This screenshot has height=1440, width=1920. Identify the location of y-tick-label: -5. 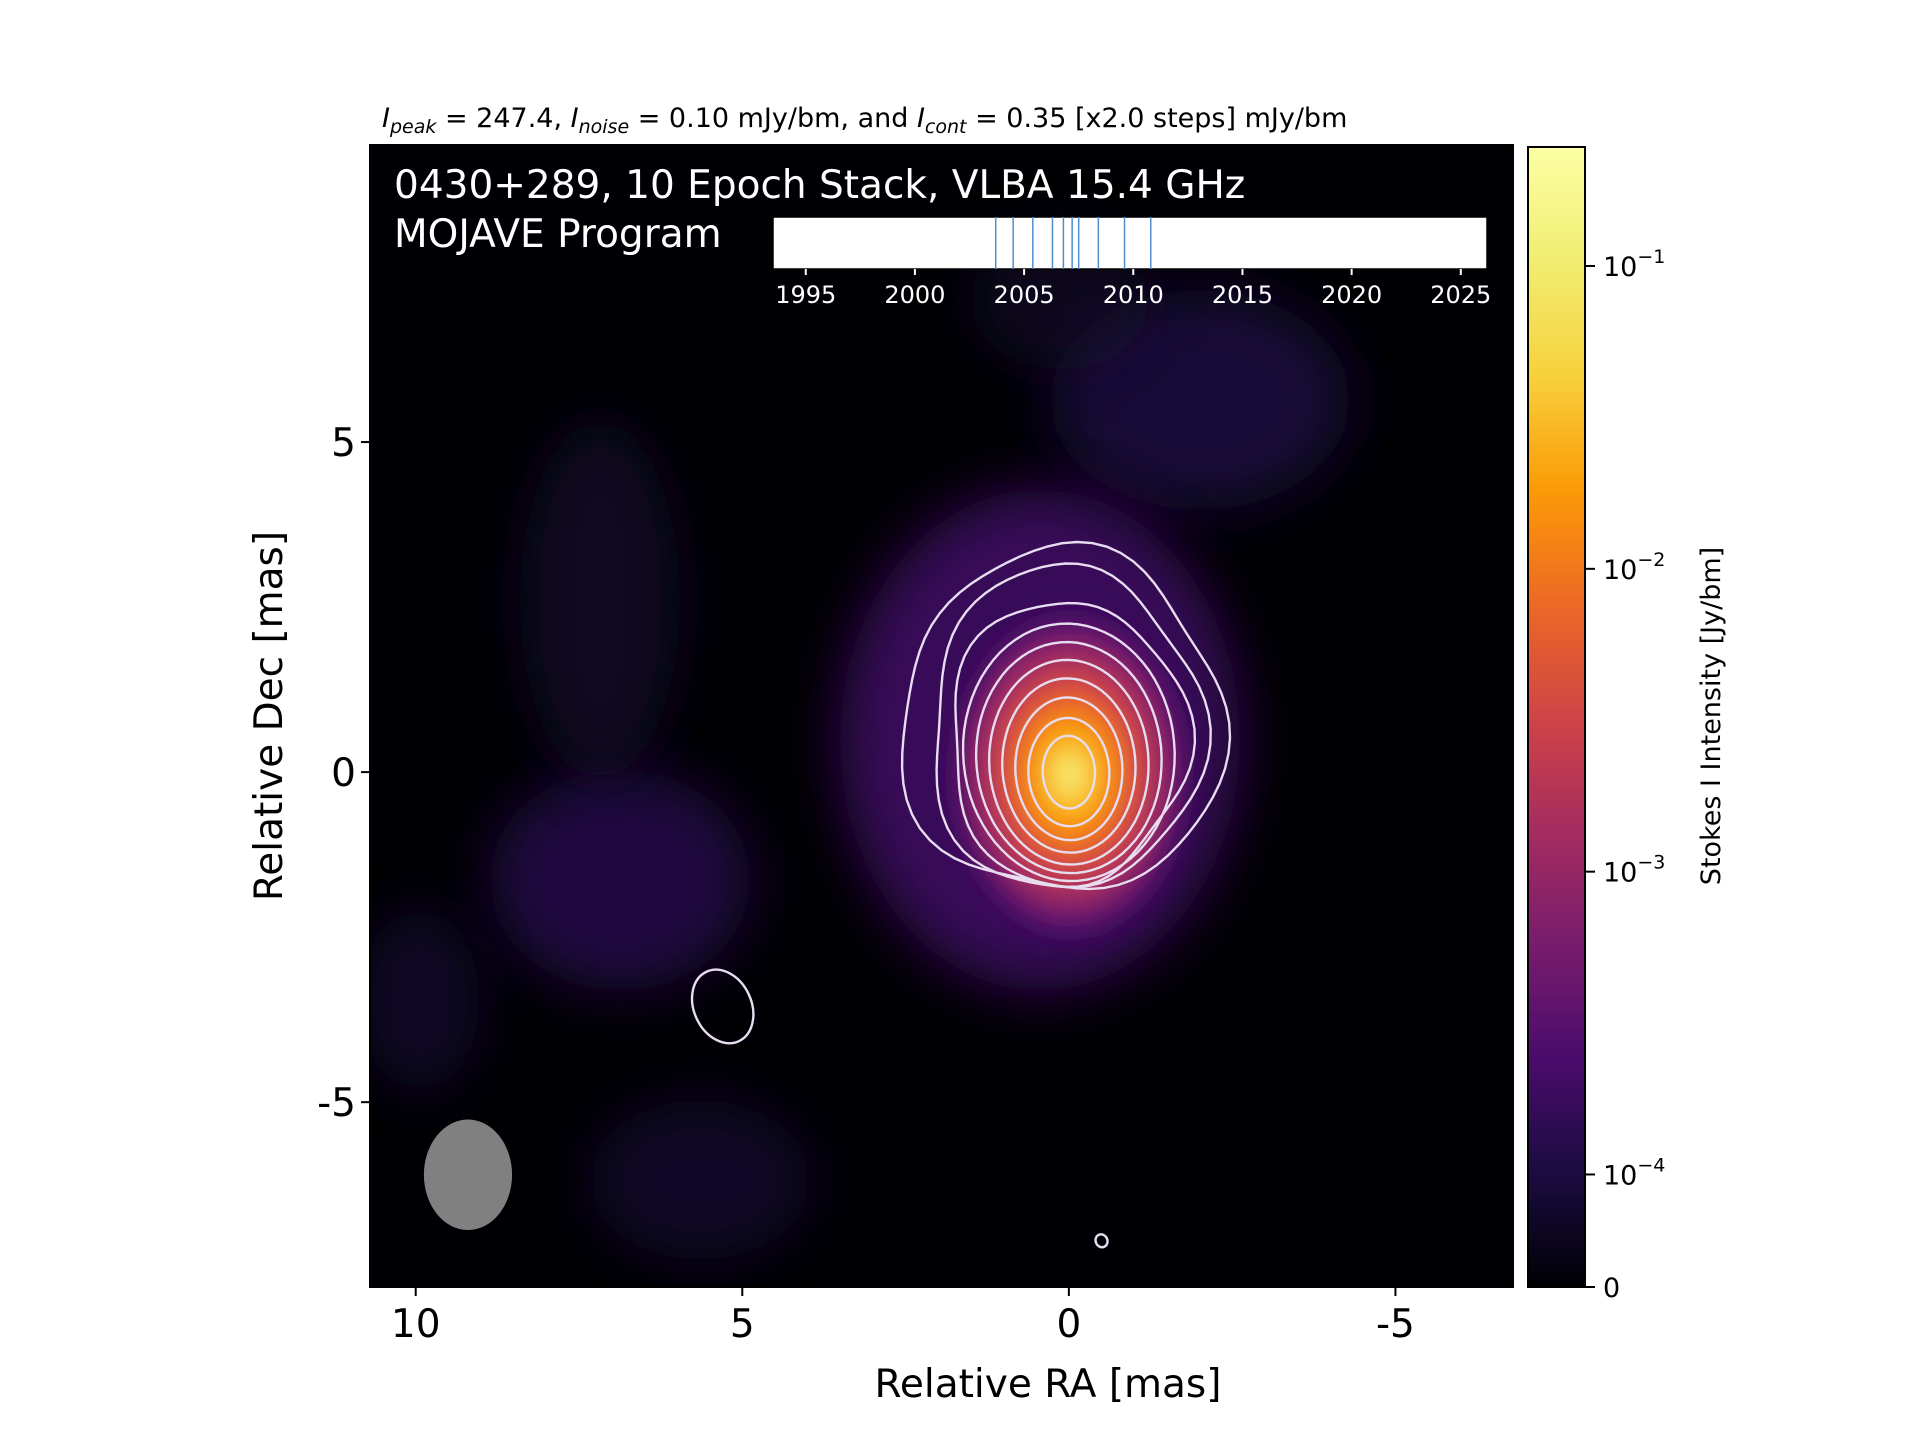
(336, 1103).